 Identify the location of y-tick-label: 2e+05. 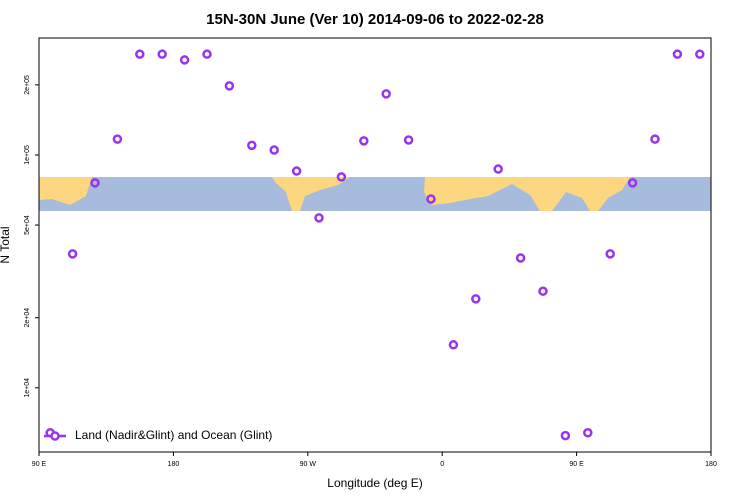
(27, 85).